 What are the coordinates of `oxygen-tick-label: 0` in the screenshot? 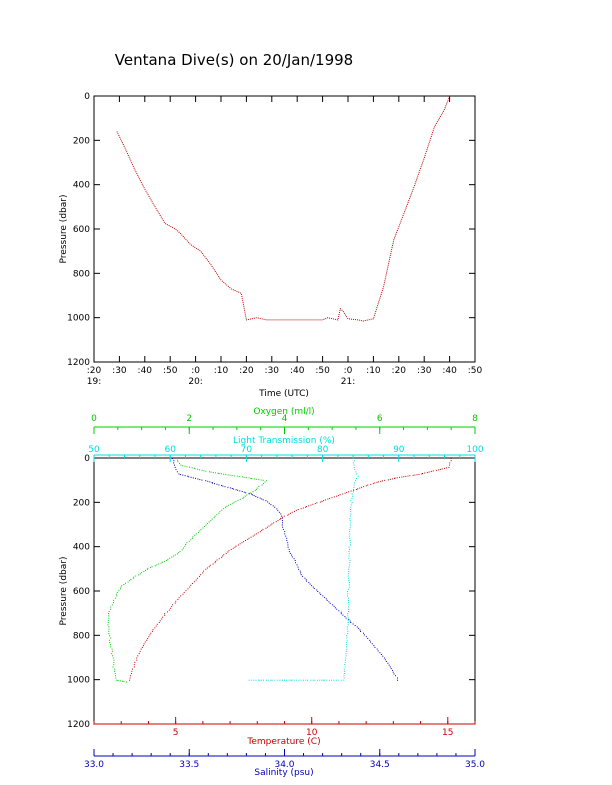 It's located at (94, 419).